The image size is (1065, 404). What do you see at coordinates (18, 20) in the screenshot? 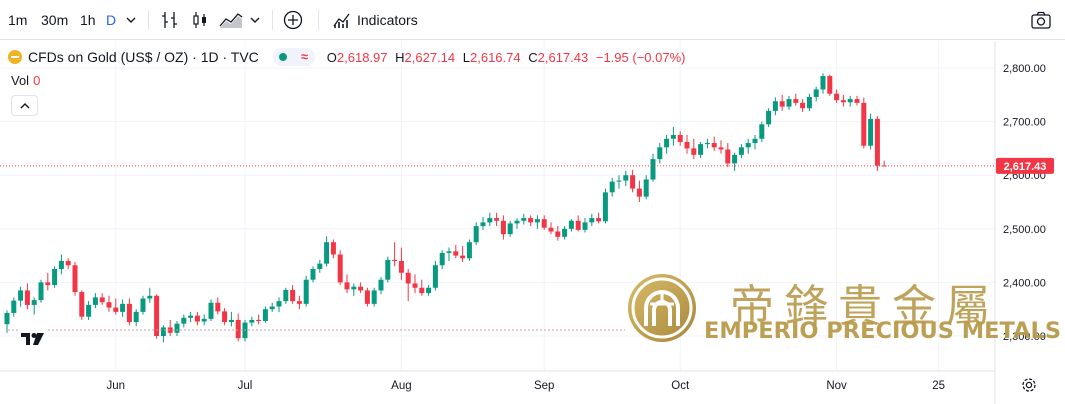
I see `interval-1m: 1m` at bounding box center [18, 20].